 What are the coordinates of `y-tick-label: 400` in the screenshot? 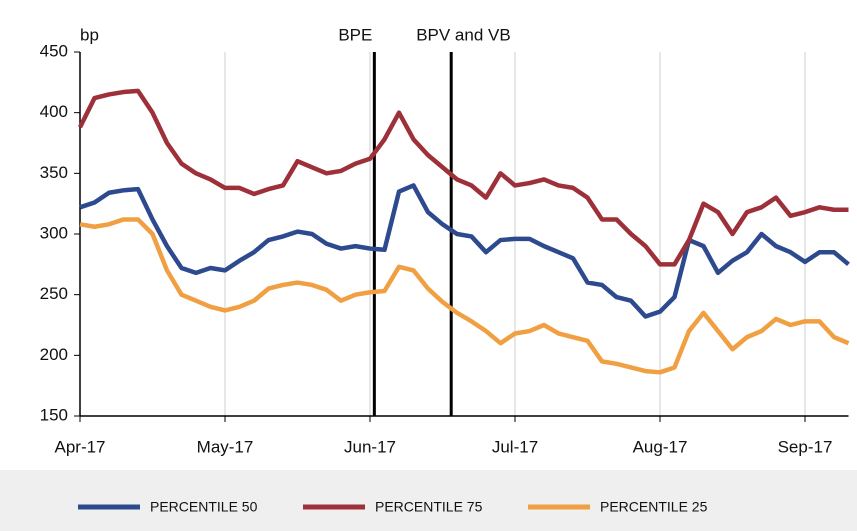 It's located at (54, 111).